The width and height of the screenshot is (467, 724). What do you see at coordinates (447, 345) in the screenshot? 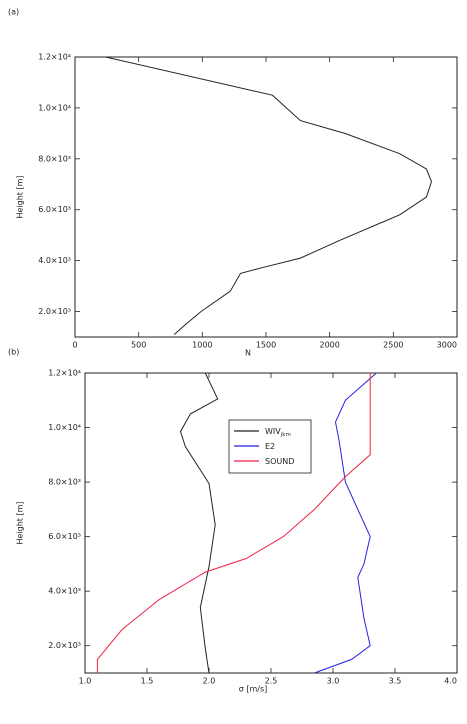
I see `x-tick-label: 3000` at bounding box center [447, 345].